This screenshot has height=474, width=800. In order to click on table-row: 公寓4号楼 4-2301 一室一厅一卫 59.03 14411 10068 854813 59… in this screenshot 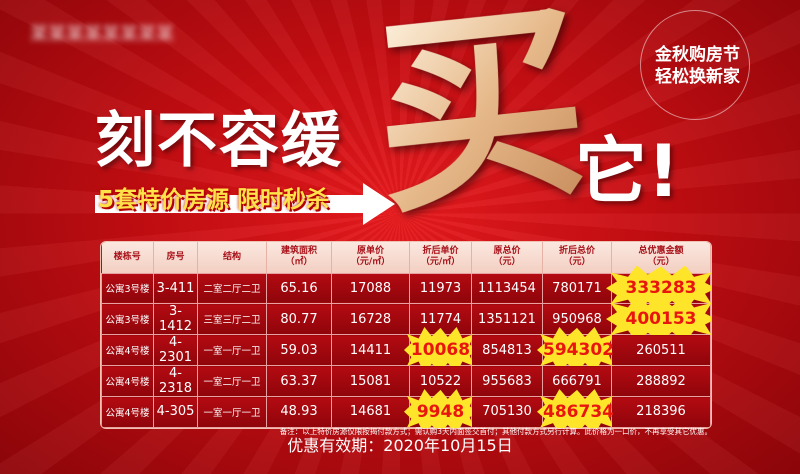, I will do `click(406, 350)`.